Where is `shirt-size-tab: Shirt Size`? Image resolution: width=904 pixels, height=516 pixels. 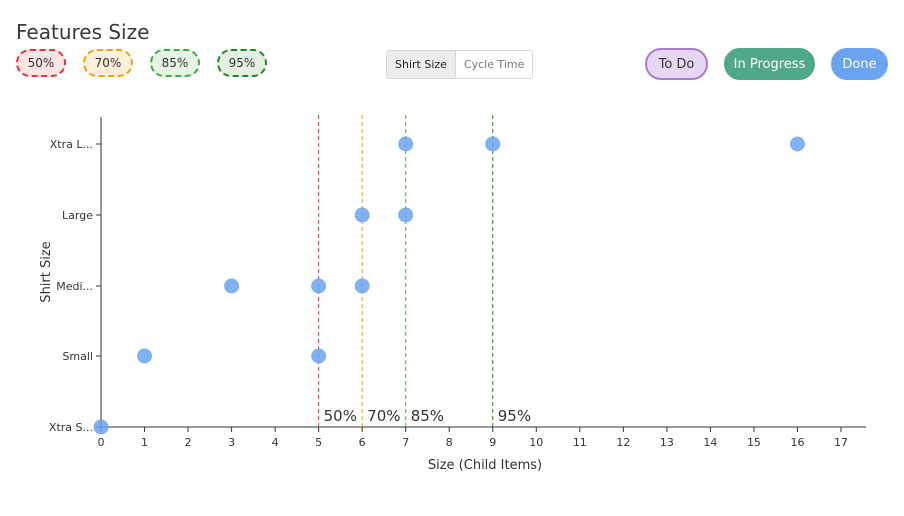
shirt-size-tab: Shirt Size is located at coordinates (421, 64).